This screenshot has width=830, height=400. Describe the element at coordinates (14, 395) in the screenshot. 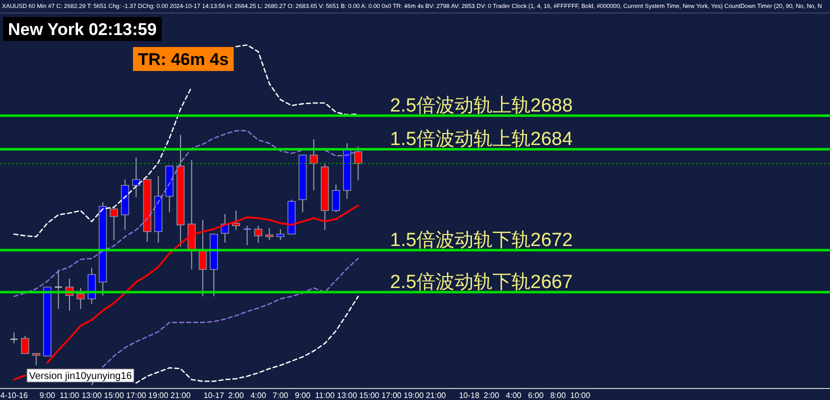

I see `x-tick-label: 4-10-16` at that location.